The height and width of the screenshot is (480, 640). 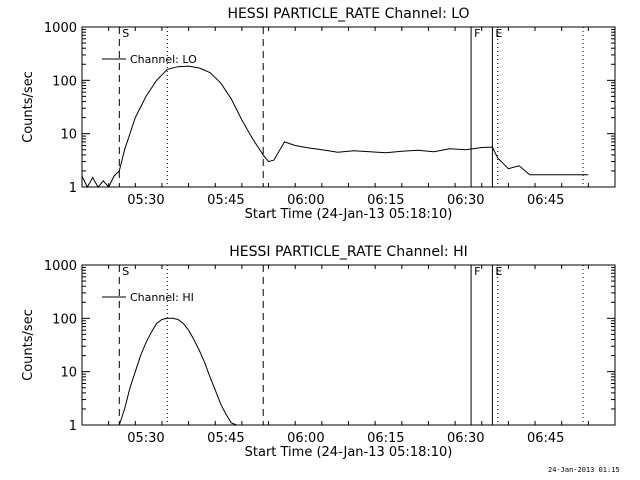 I want to click on panel1-x-tick-label: 06:45, so click(x=545, y=200).